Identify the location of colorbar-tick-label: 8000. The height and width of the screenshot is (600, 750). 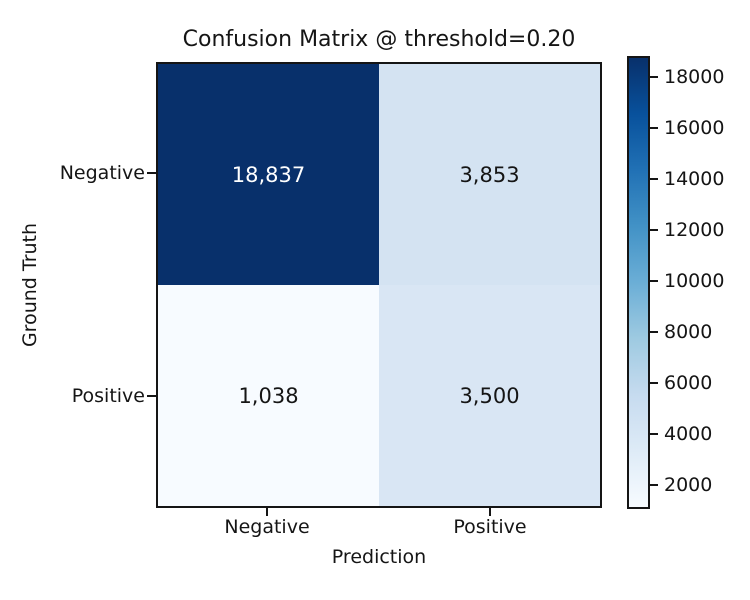
(688, 331).